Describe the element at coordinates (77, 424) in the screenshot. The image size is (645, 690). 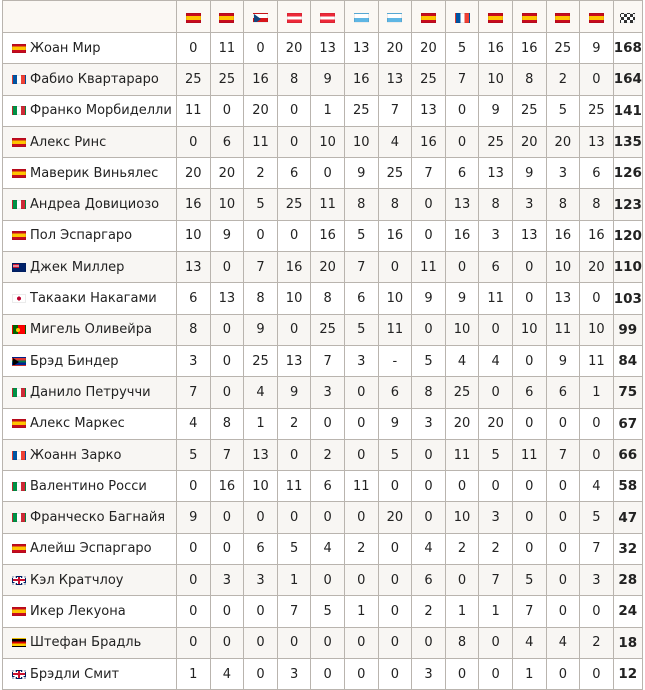
I see `rider-name: Алекс Маркес` at that location.